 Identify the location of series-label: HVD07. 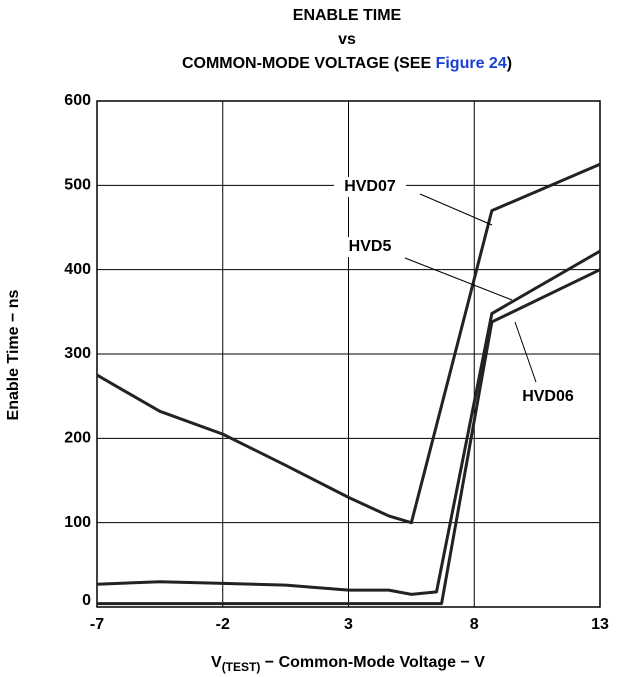
(370, 186).